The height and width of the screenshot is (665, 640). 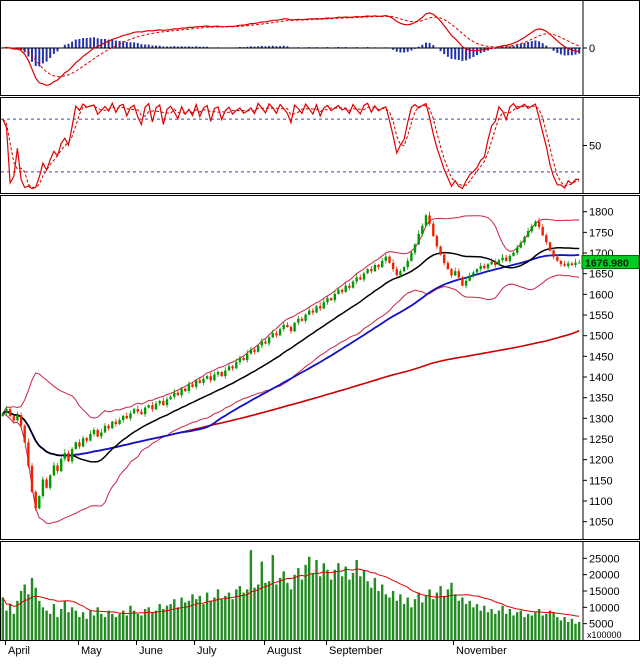 I want to click on vol-5000-label: 5000, so click(x=601, y=625).